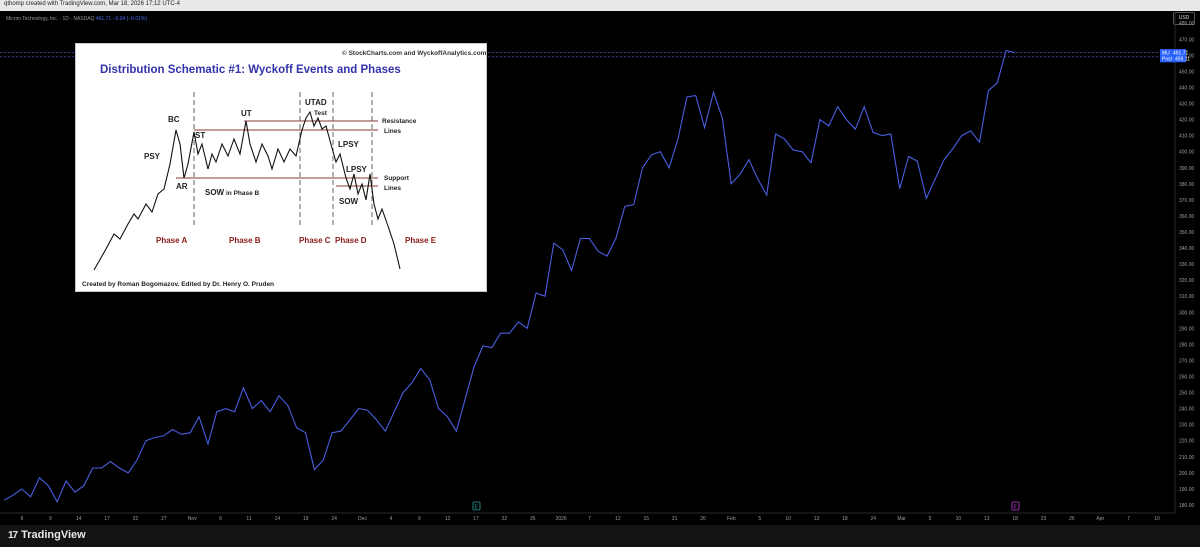  Describe the element at coordinates (351, 240) in the screenshot. I see `phase-d-label: Phase D` at that location.